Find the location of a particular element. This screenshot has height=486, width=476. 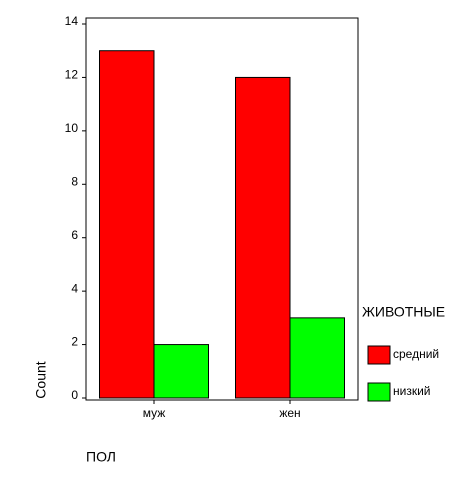

y-tick-label: 10 is located at coordinates (72, 128).